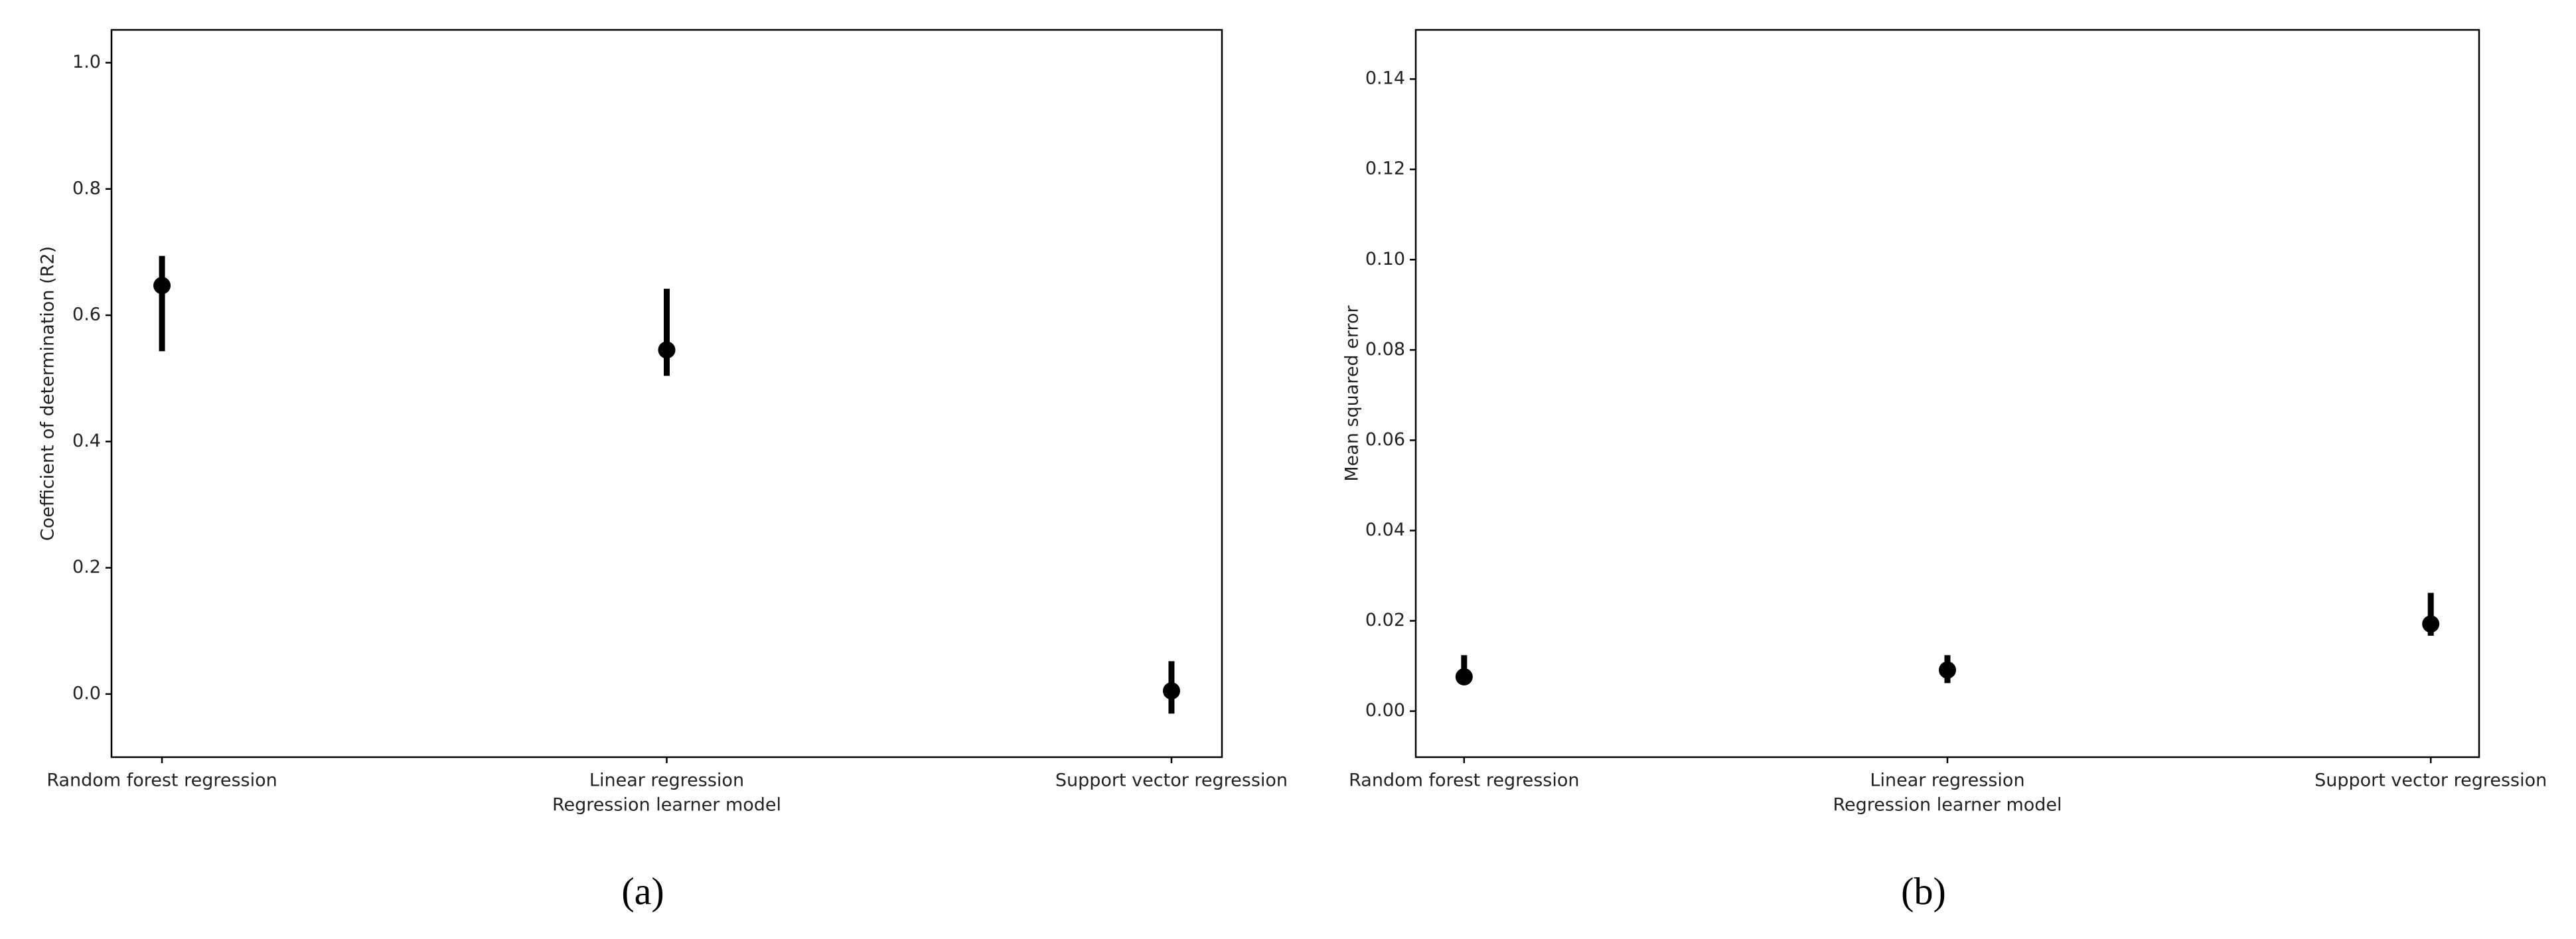 The height and width of the screenshot is (939, 2576). What do you see at coordinates (86, 315) in the screenshot?
I see `y-tick-label: 0.6` at bounding box center [86, 315].